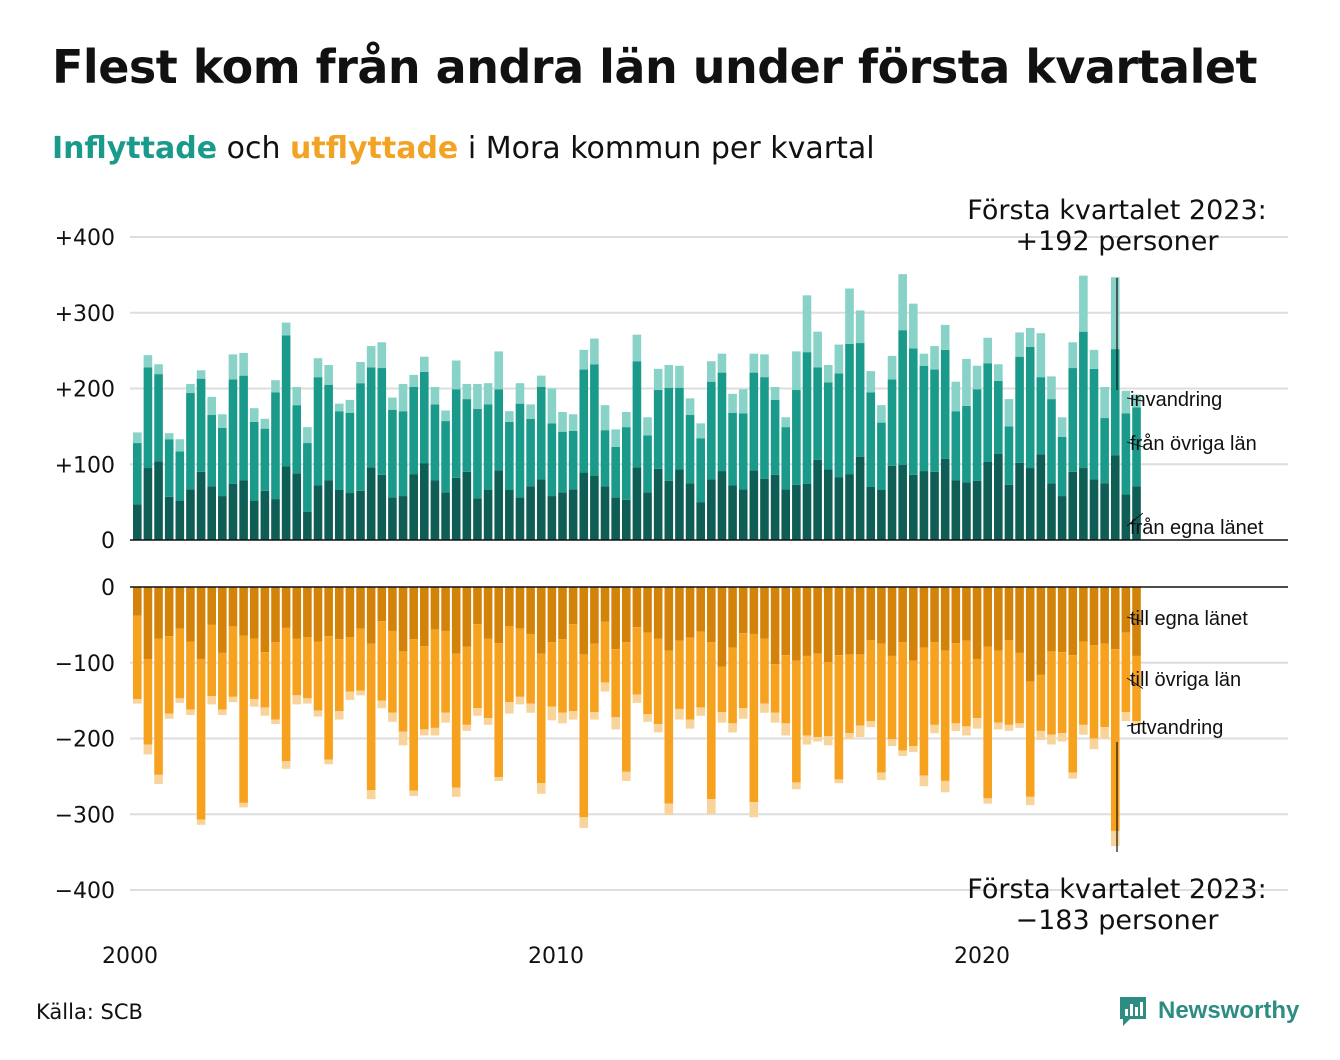 Image resolution: width=1340 pixels, height=1060 pixels. I want to click on subtitle-och: och, so click(253, 148).